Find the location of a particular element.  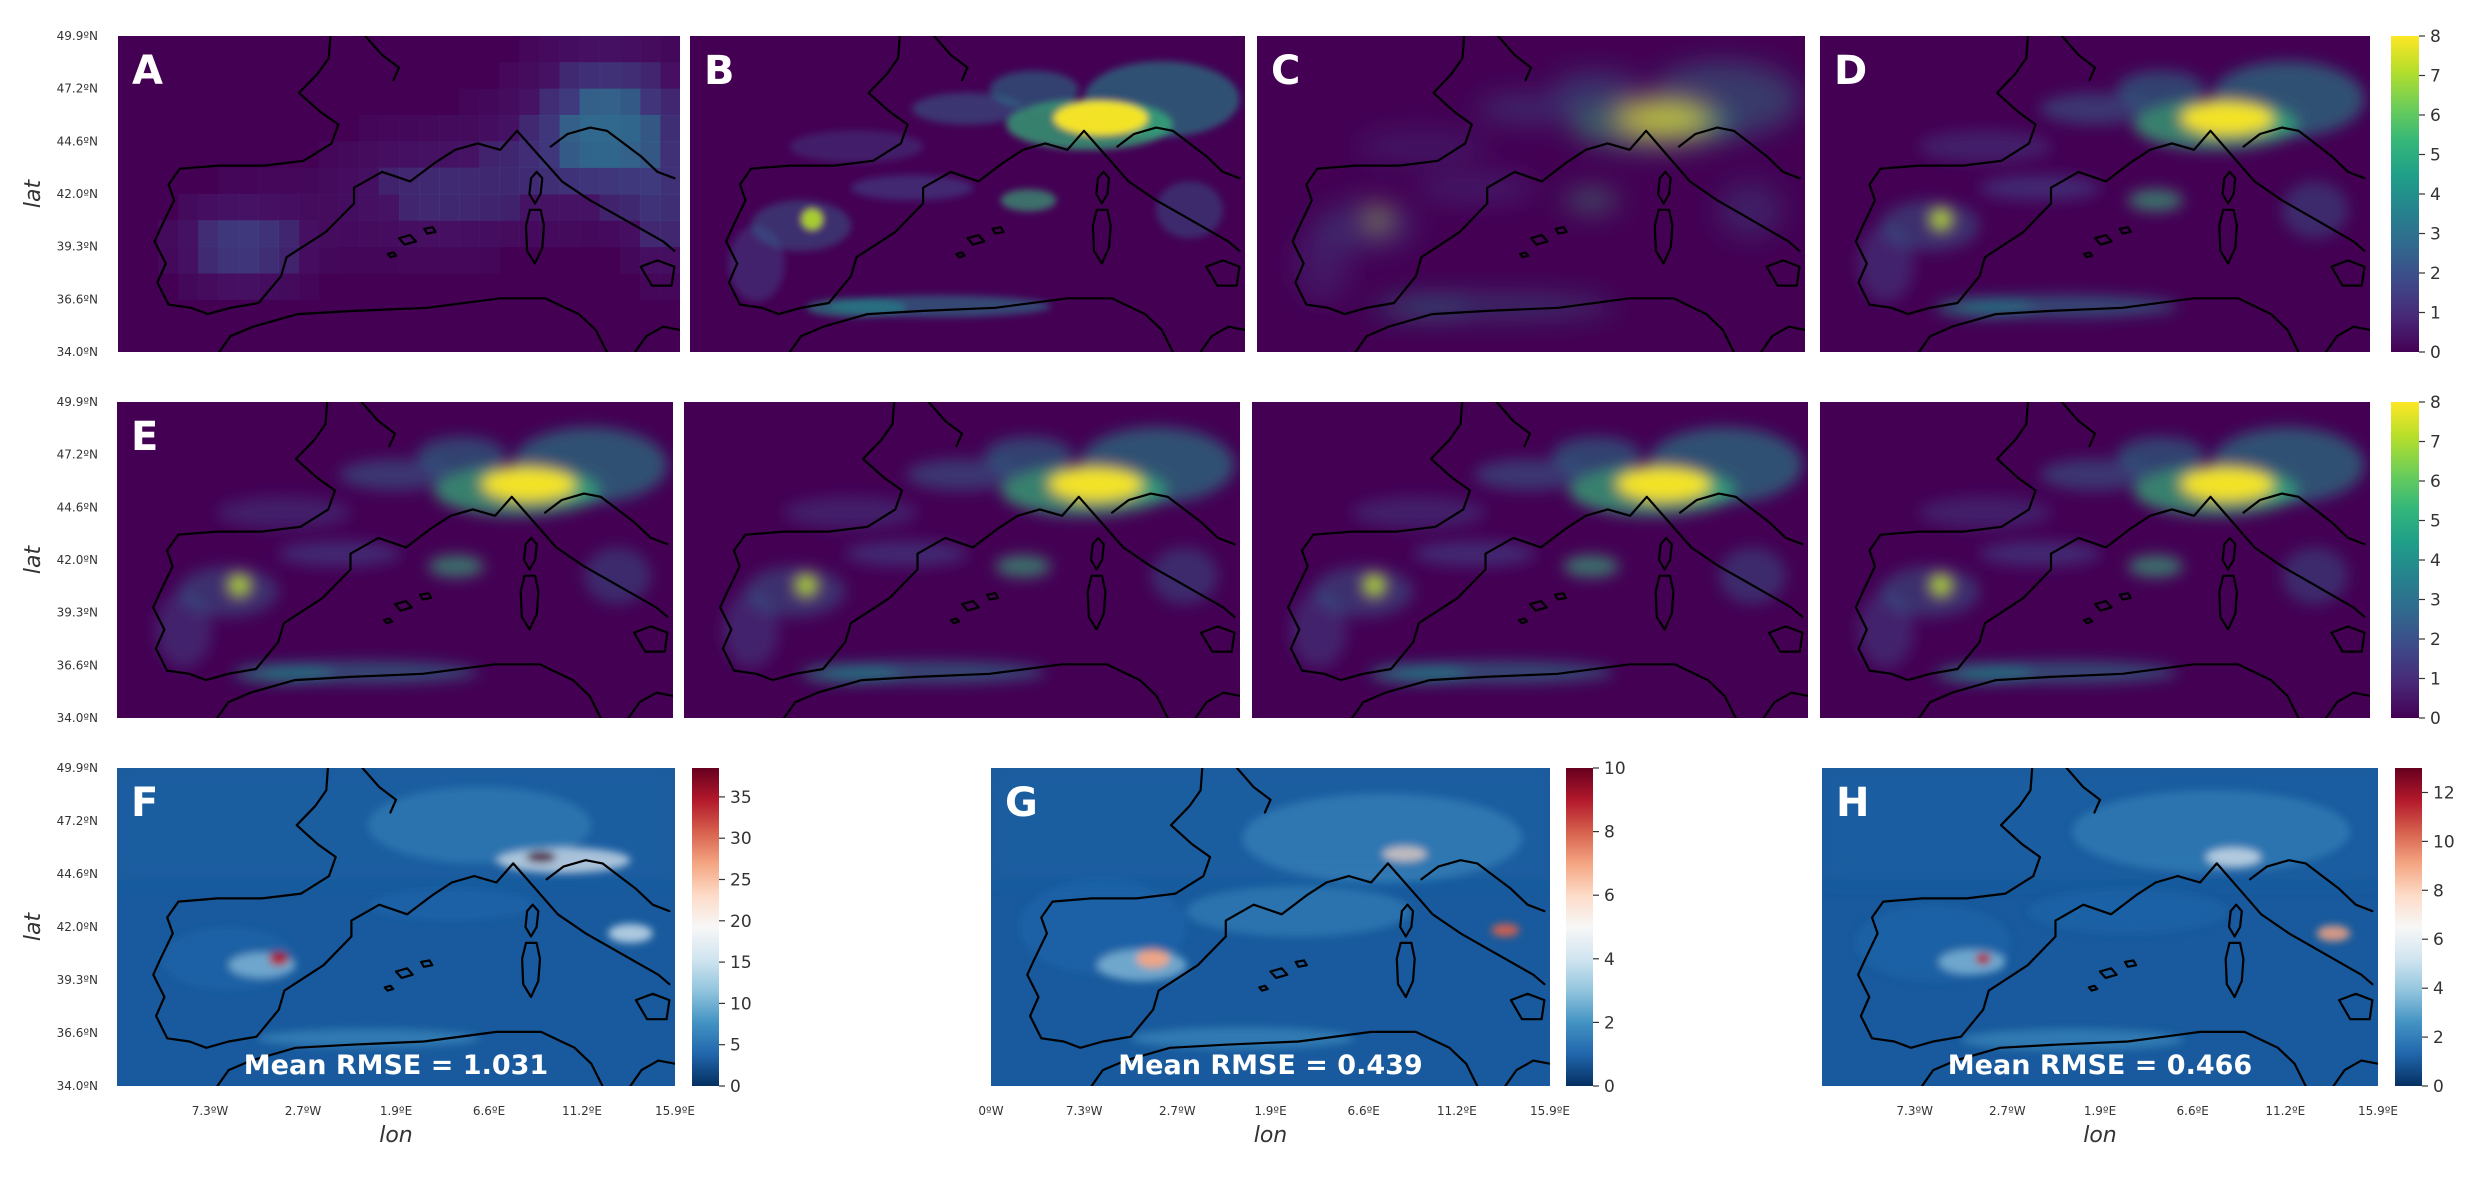

colorbar-tick-label: 30 is located at coordinates (741, 839).